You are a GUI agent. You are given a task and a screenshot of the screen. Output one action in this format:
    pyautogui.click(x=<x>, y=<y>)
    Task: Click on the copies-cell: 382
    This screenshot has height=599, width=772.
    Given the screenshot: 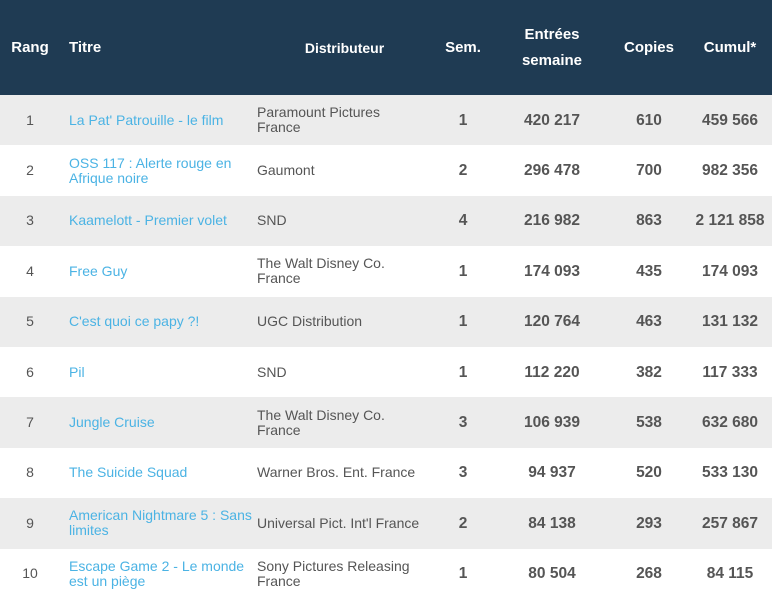 What is the action you would take?
    pyautogui.click(x=649, y=372)
    